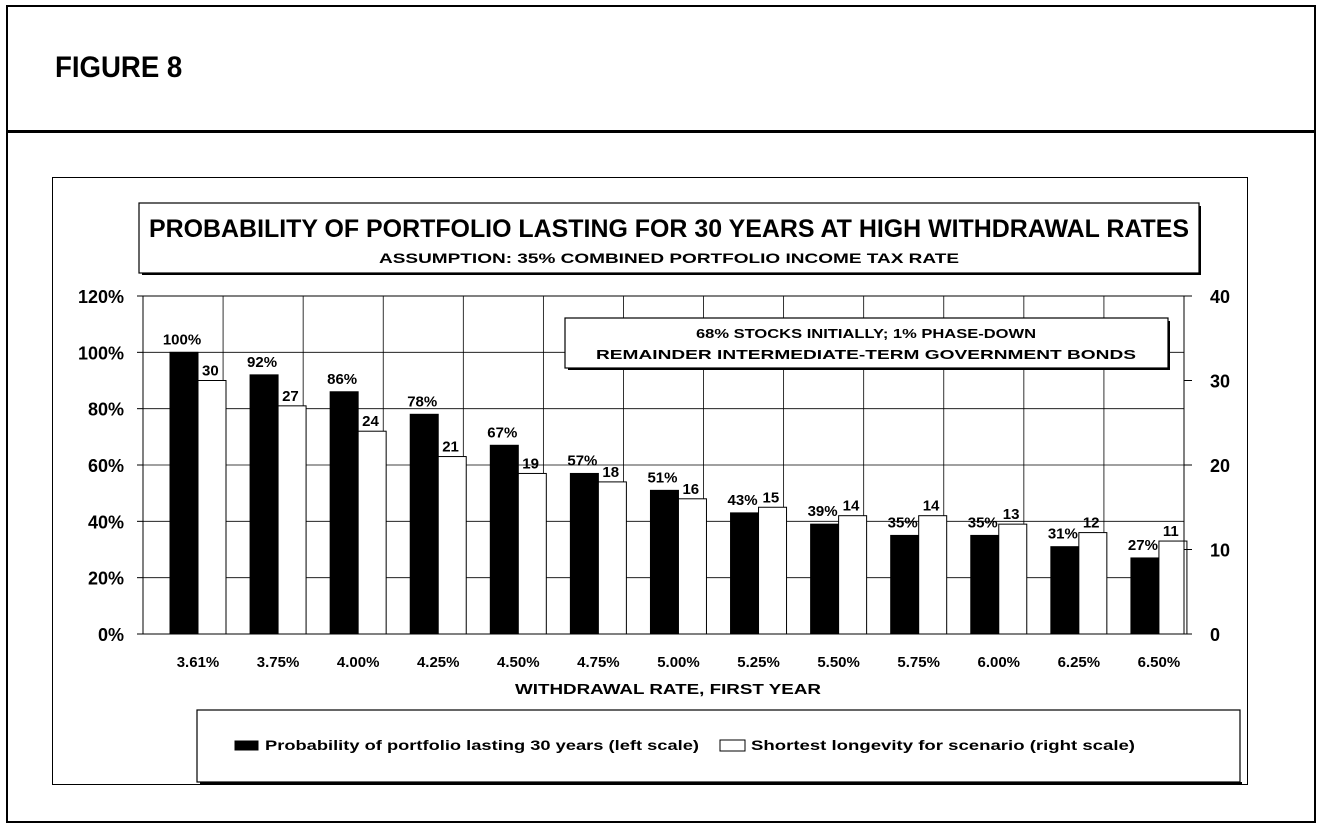 This screenshot has height=831, width=1323. Describe the element at coordinates (771, 497) in the screenshot. I see `longevity-label: 15` at that location.